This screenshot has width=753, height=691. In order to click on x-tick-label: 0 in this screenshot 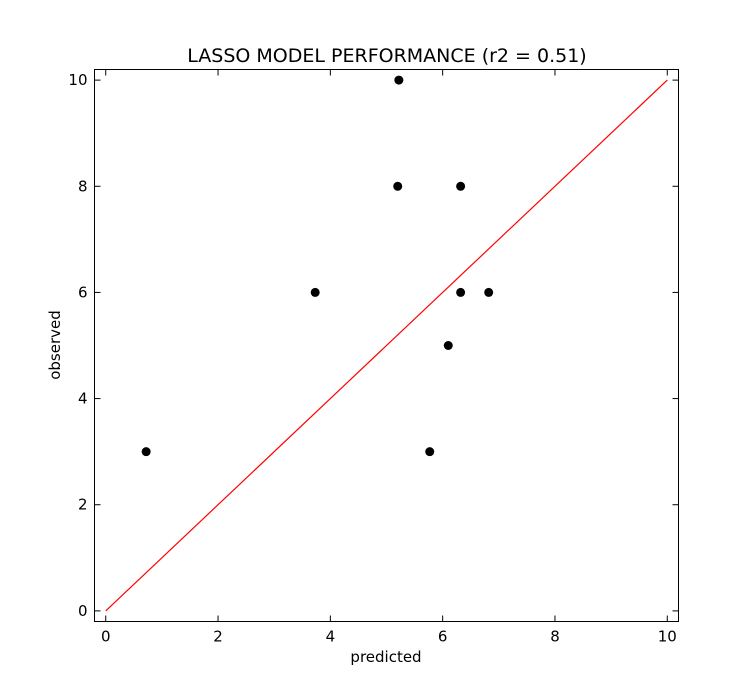, I will do `click(106, 637)`.